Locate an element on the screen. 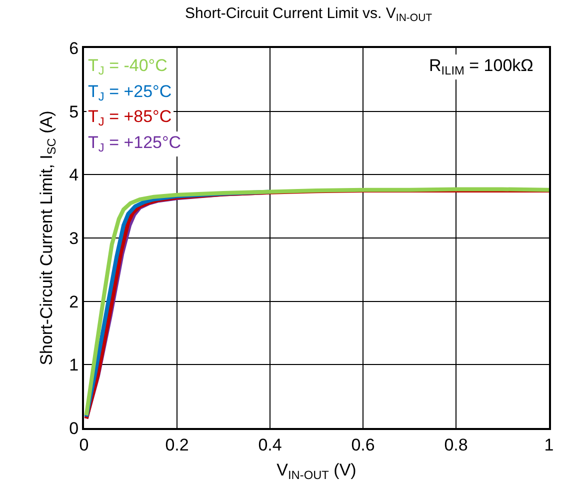 The width and height of the screenshot is (561, 504). x-axis-title: V$_{IN-OUT}$ (V) is located at coordinates (316, 471).